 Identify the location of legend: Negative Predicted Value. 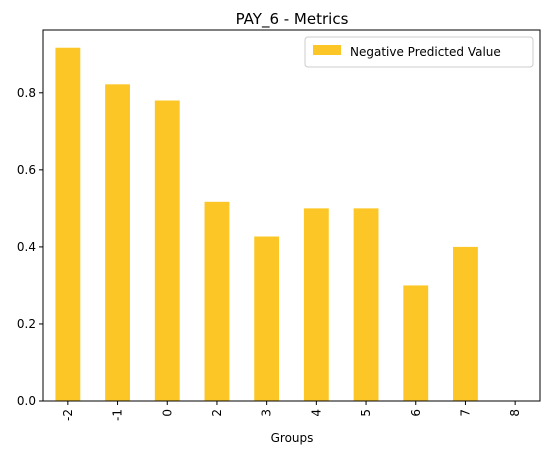
(419, 52).